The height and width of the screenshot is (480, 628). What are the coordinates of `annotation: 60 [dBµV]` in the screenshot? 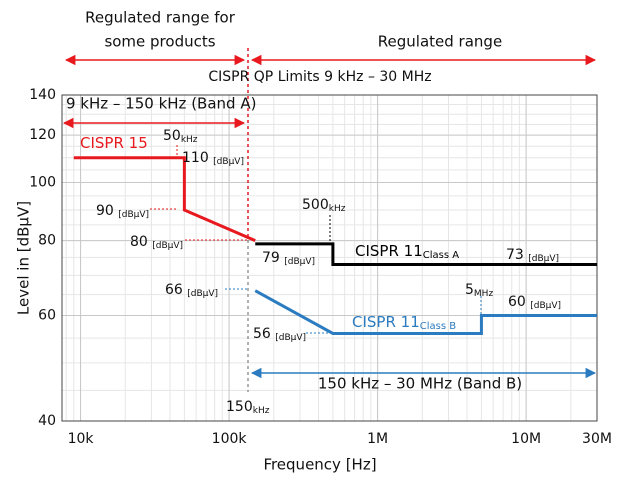 It's located at (534, 302).